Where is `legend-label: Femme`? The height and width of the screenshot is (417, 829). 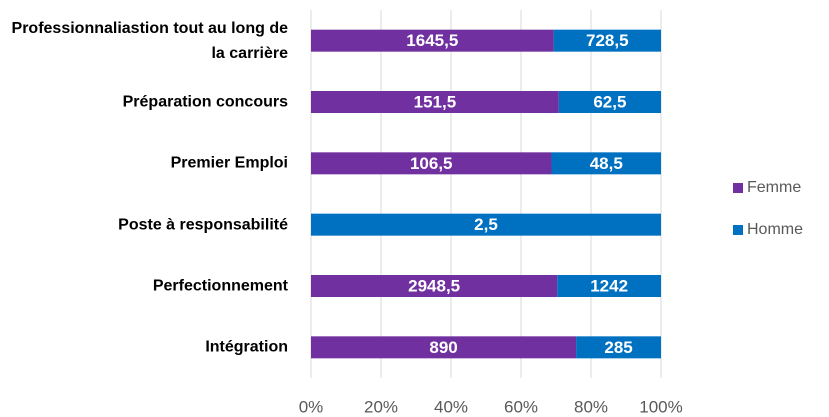
legend-label: Femme is located at coordinates (774, 187).